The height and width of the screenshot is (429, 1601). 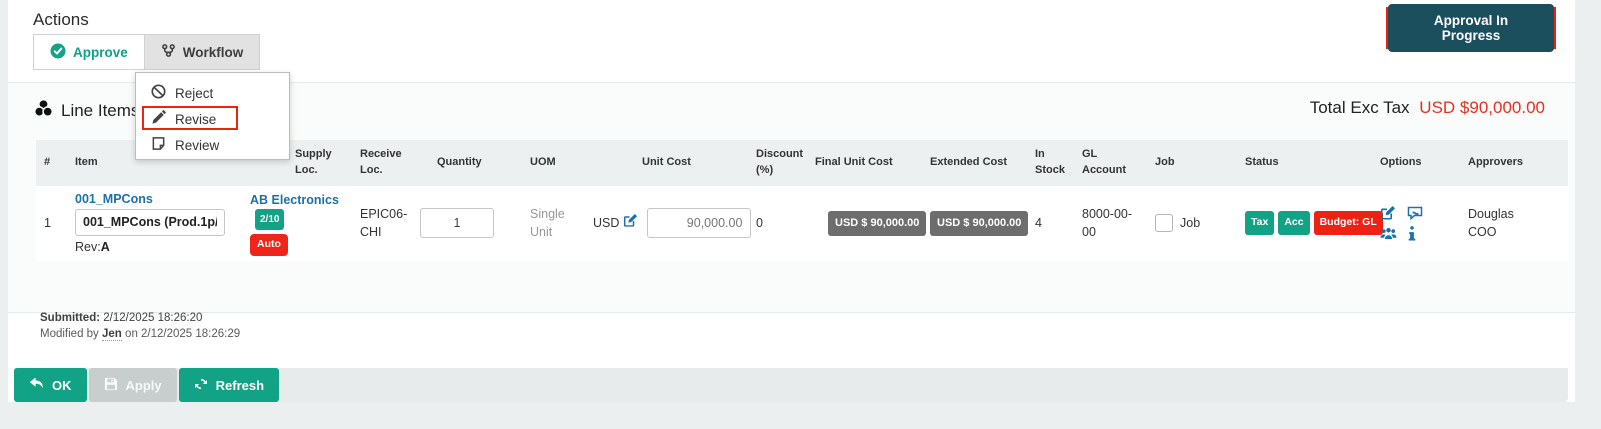 What do you see at coordinates (313, 162) in the screenshot?
I see `col-supply-loc: Supply Loc.` at bounding box center [313, 162].